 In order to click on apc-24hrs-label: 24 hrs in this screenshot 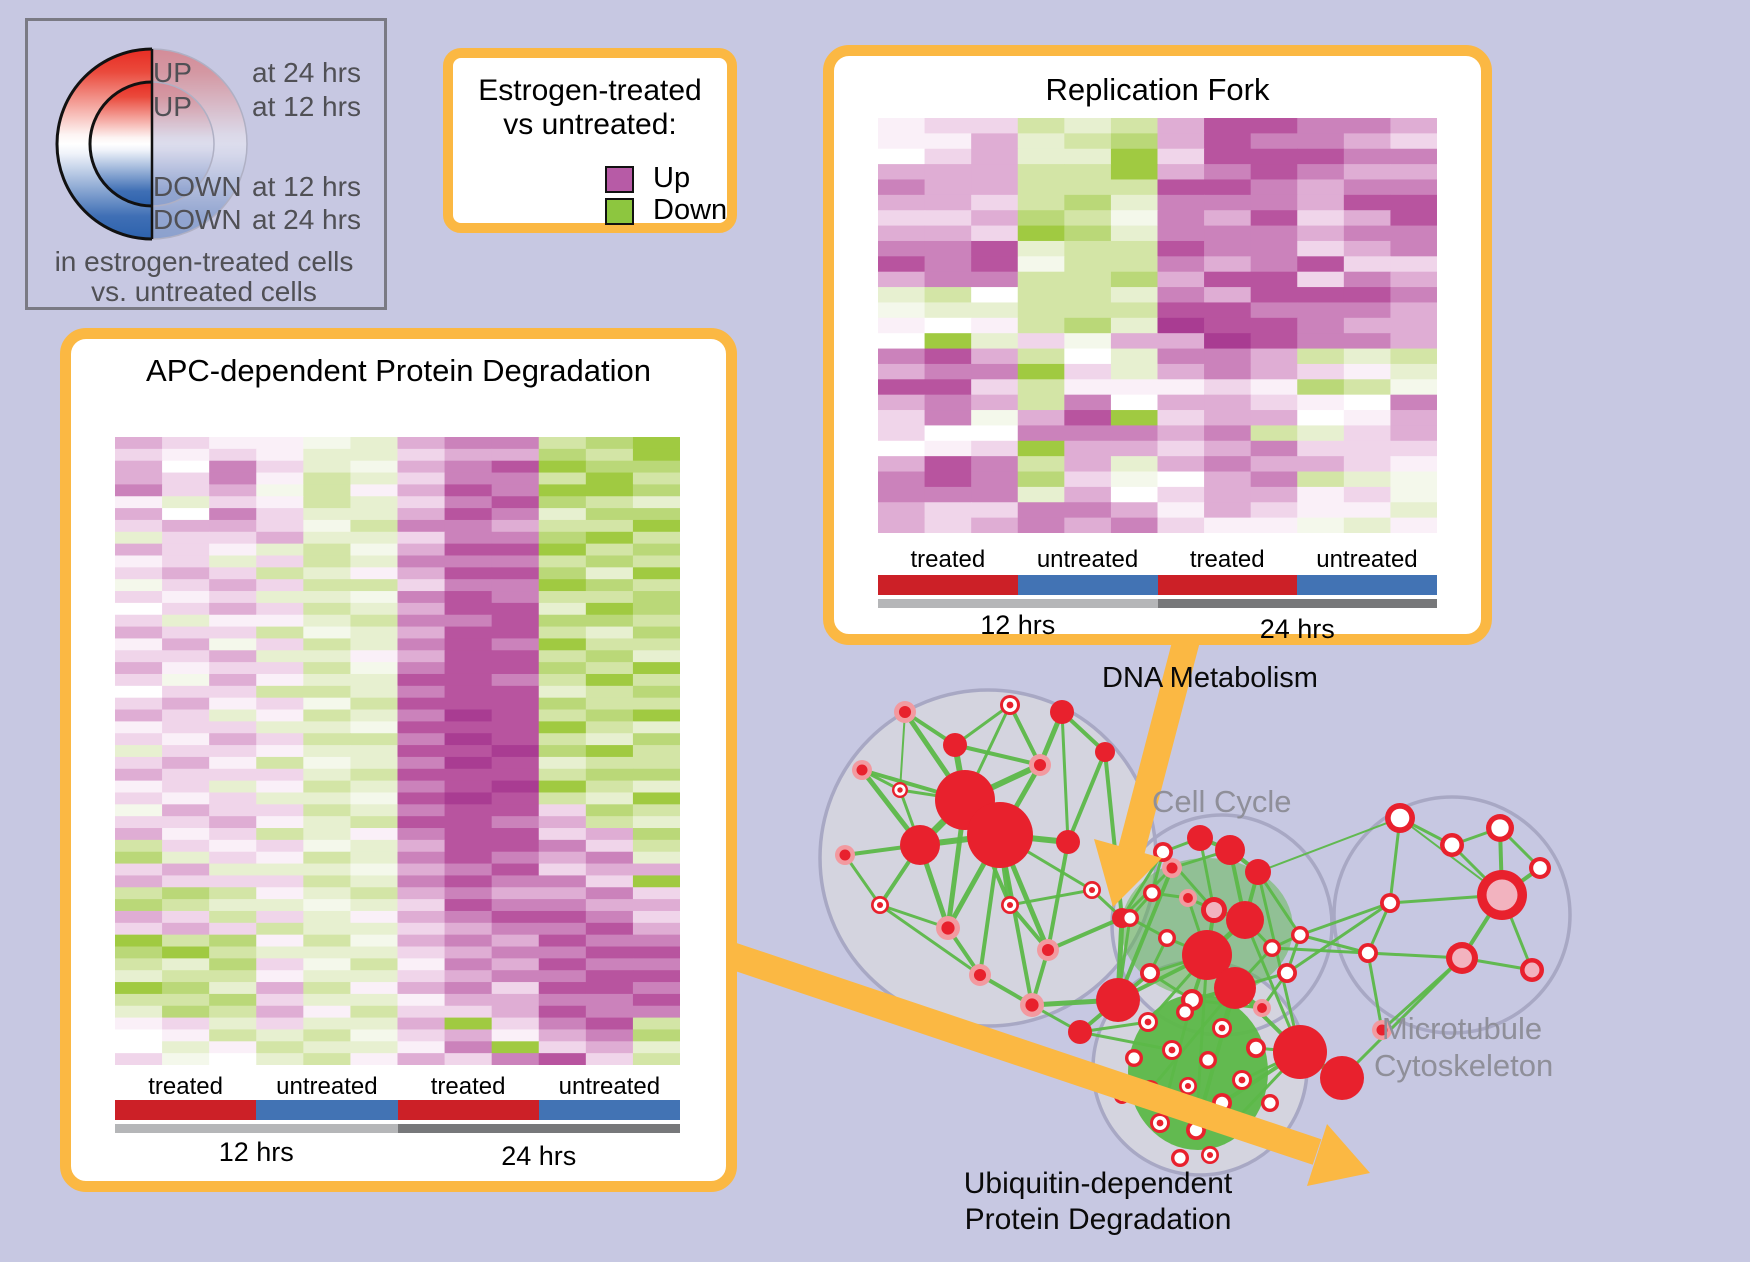, I will do `click(539, 1156)`.